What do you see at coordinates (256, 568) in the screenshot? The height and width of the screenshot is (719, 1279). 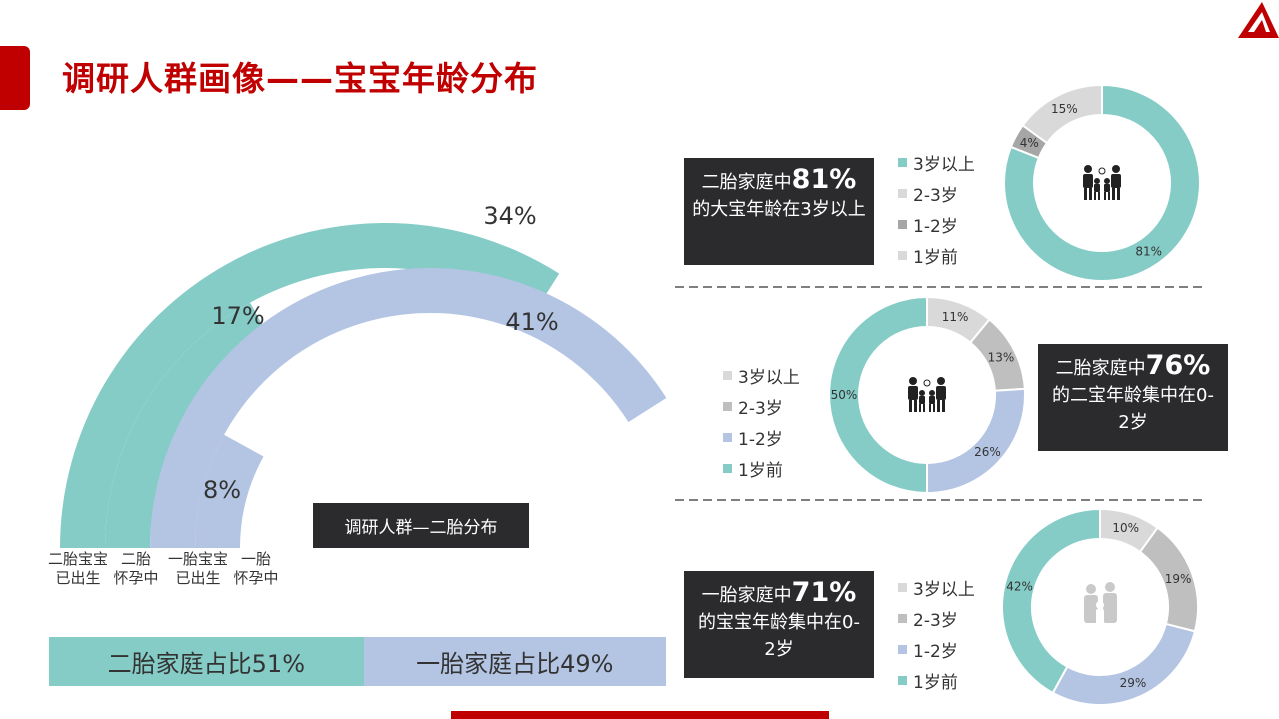 I see `category-label: 一胎 怀孕中` at bounding box center [256, 568].